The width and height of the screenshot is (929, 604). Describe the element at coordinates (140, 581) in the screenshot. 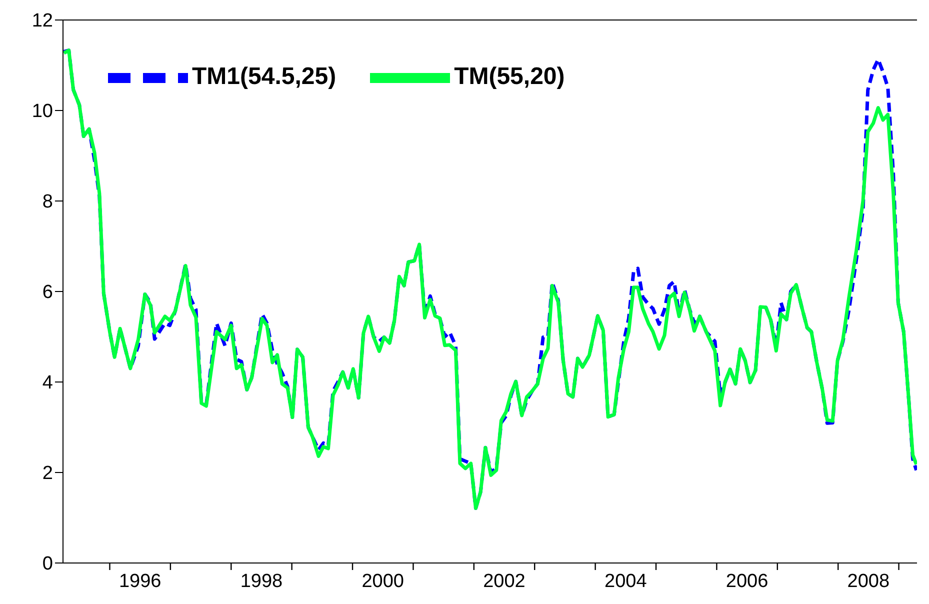

I see `x-tick-label: 1996` at that location.